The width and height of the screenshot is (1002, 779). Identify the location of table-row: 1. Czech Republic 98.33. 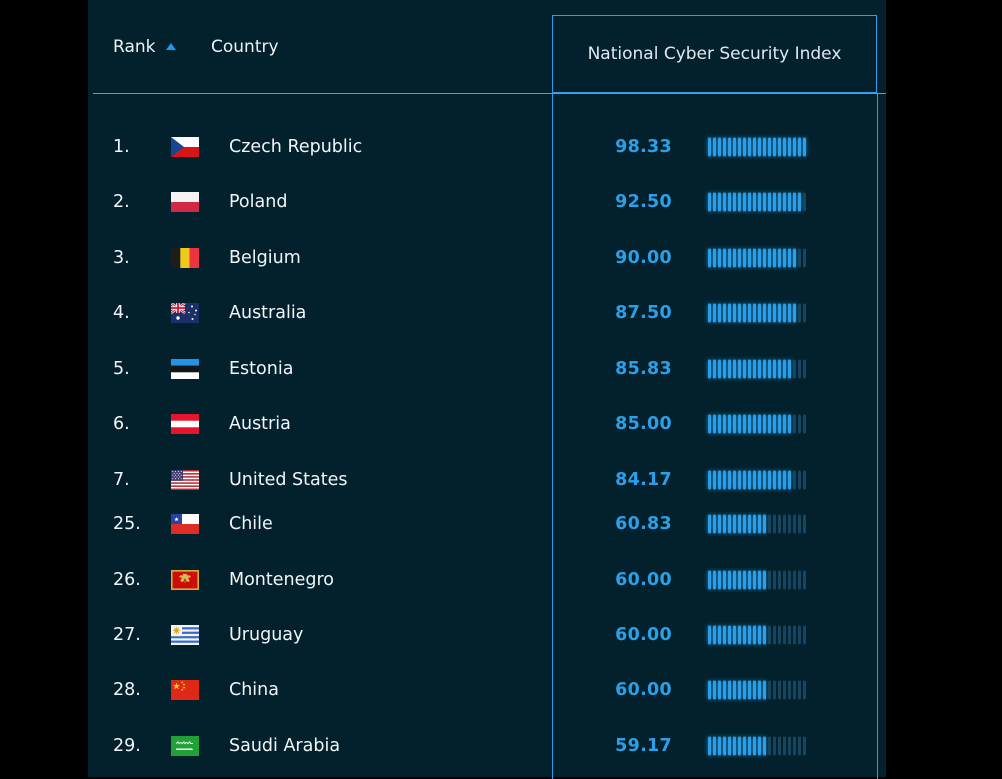
(487, 147).